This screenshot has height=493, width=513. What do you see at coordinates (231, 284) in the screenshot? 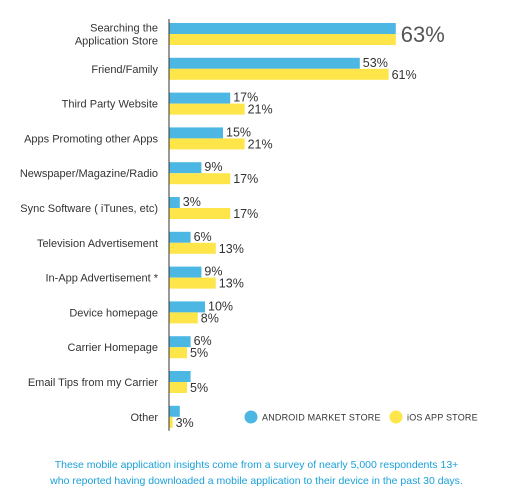
I see `ios-value-label-7: 13%` at bounding box center [231, 284].